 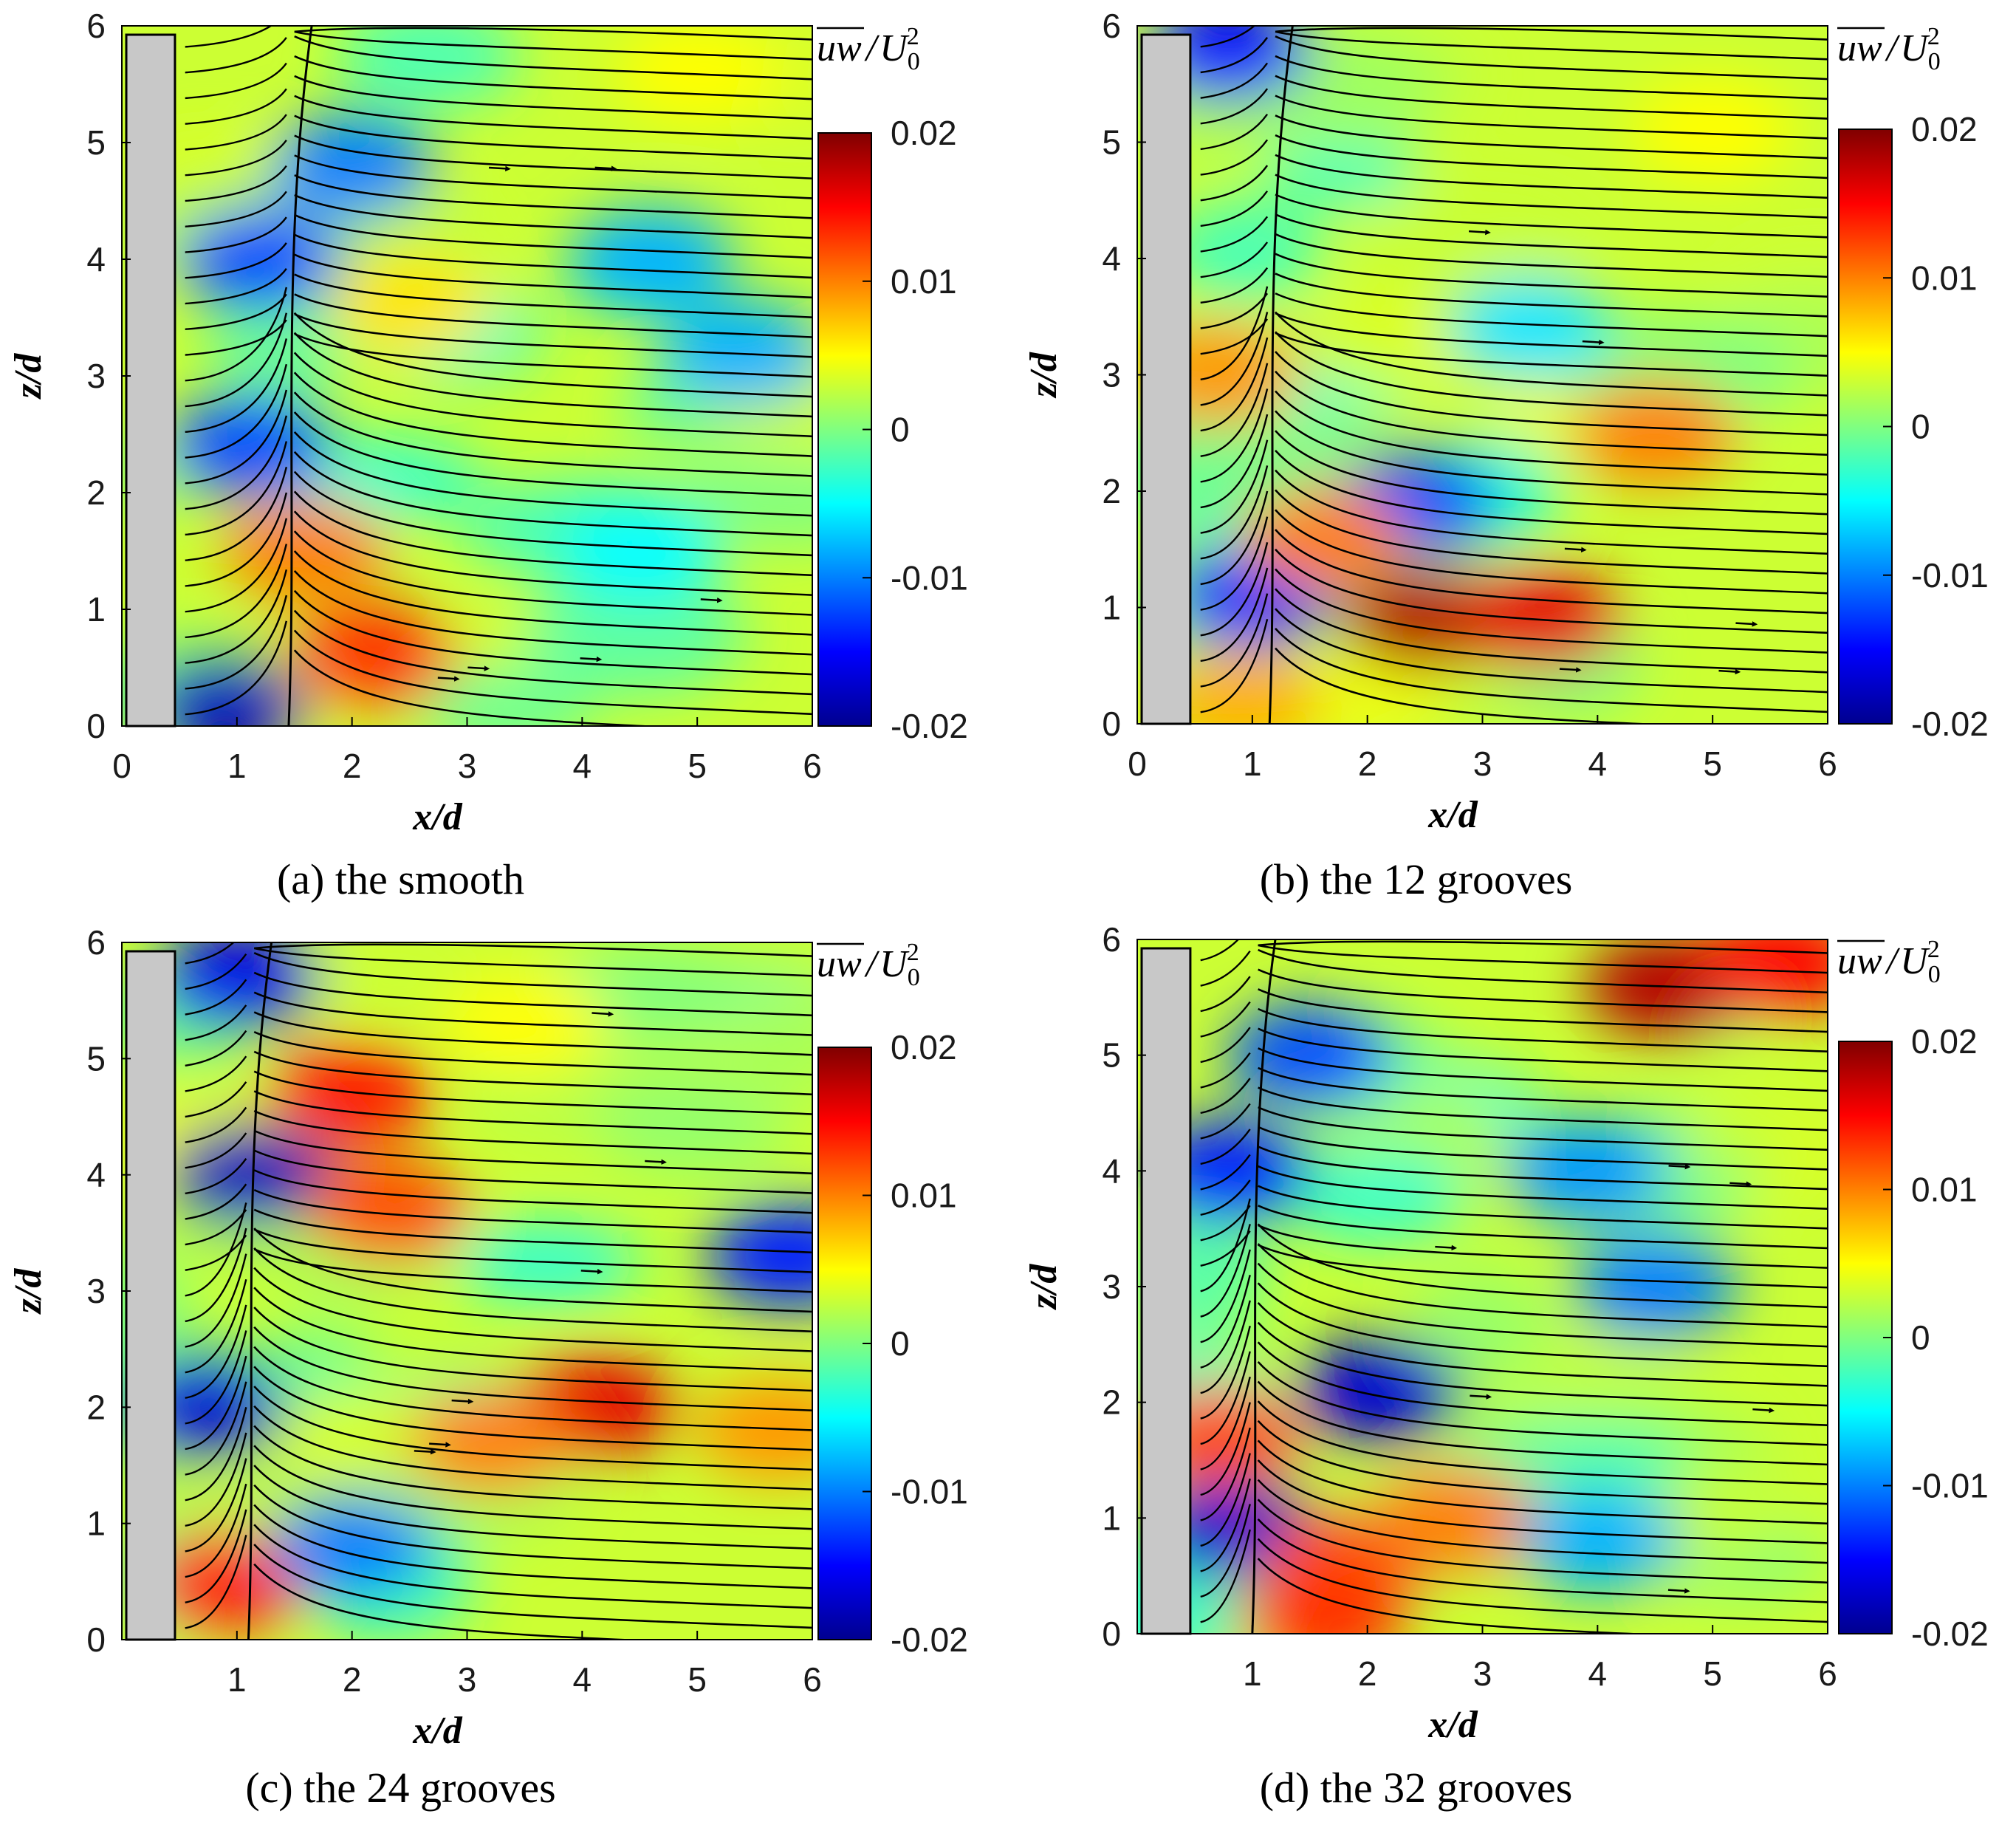 What do you see at coordinates (813, 766) in the screenshot?
I see `x-tick-label: 6` at bounding box center [813, 766].